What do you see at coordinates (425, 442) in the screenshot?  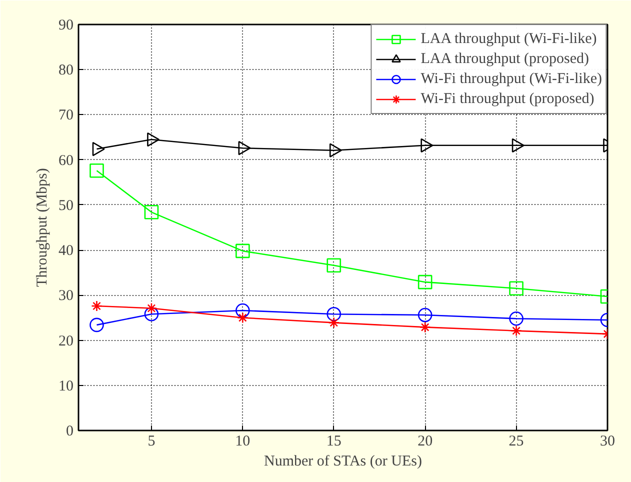 I see `x-tick-label: 20` at bounding box center [425, 442].